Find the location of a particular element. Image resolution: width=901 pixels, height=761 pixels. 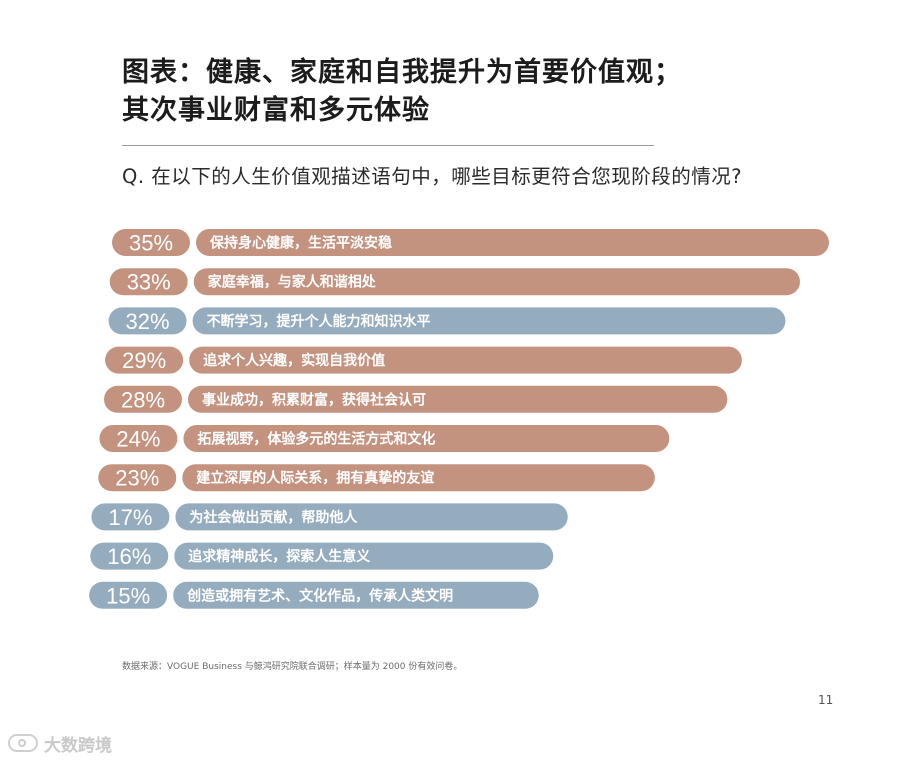

value-label: 24% is located at coordinates (138, 439).